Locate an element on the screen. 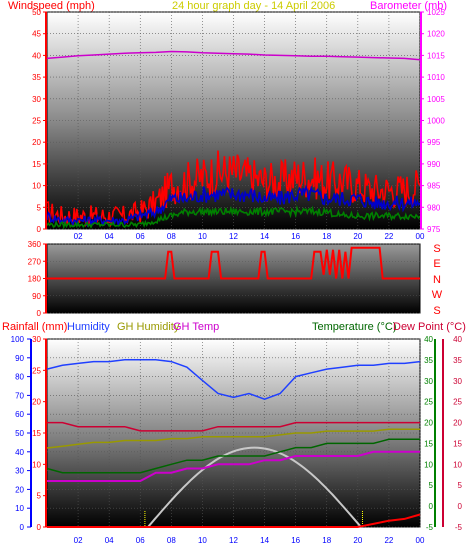 The height and width of the screenshot is (555, 466). wind-low-line is located at coordinates (233, 217).